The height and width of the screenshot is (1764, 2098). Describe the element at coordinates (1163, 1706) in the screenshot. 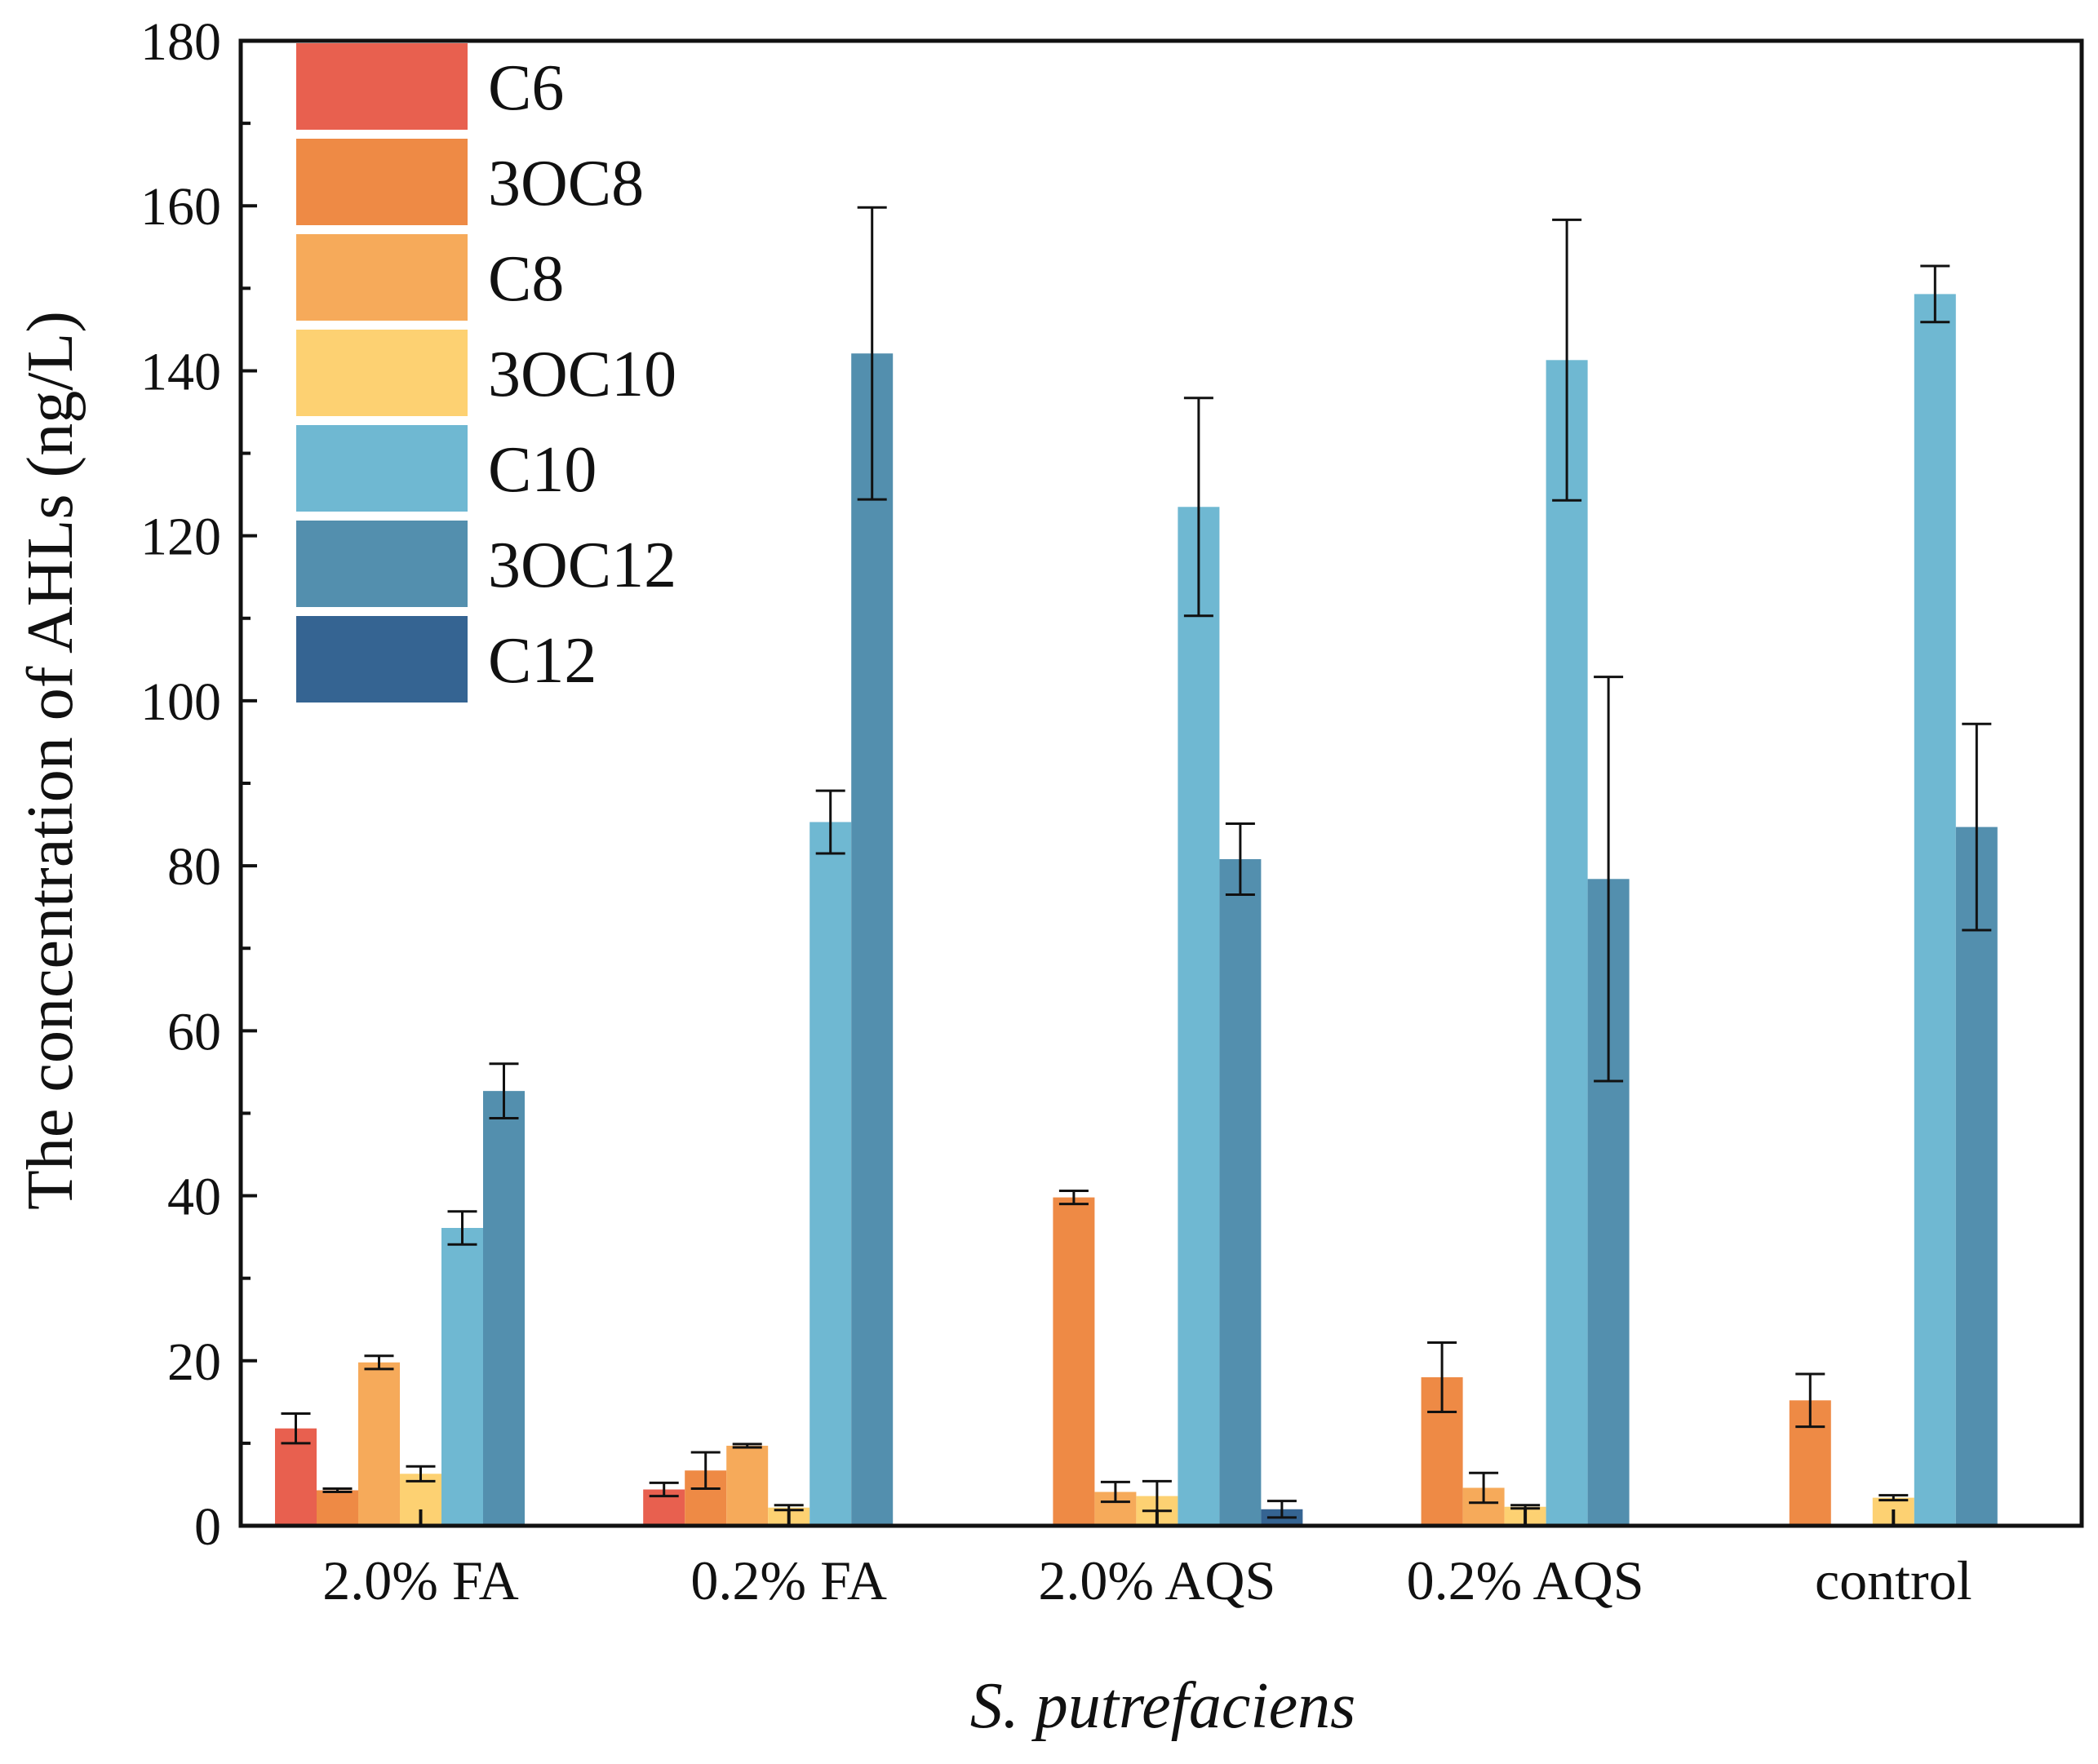

I see `x-axis-title: S. putrefaciens` at that location.